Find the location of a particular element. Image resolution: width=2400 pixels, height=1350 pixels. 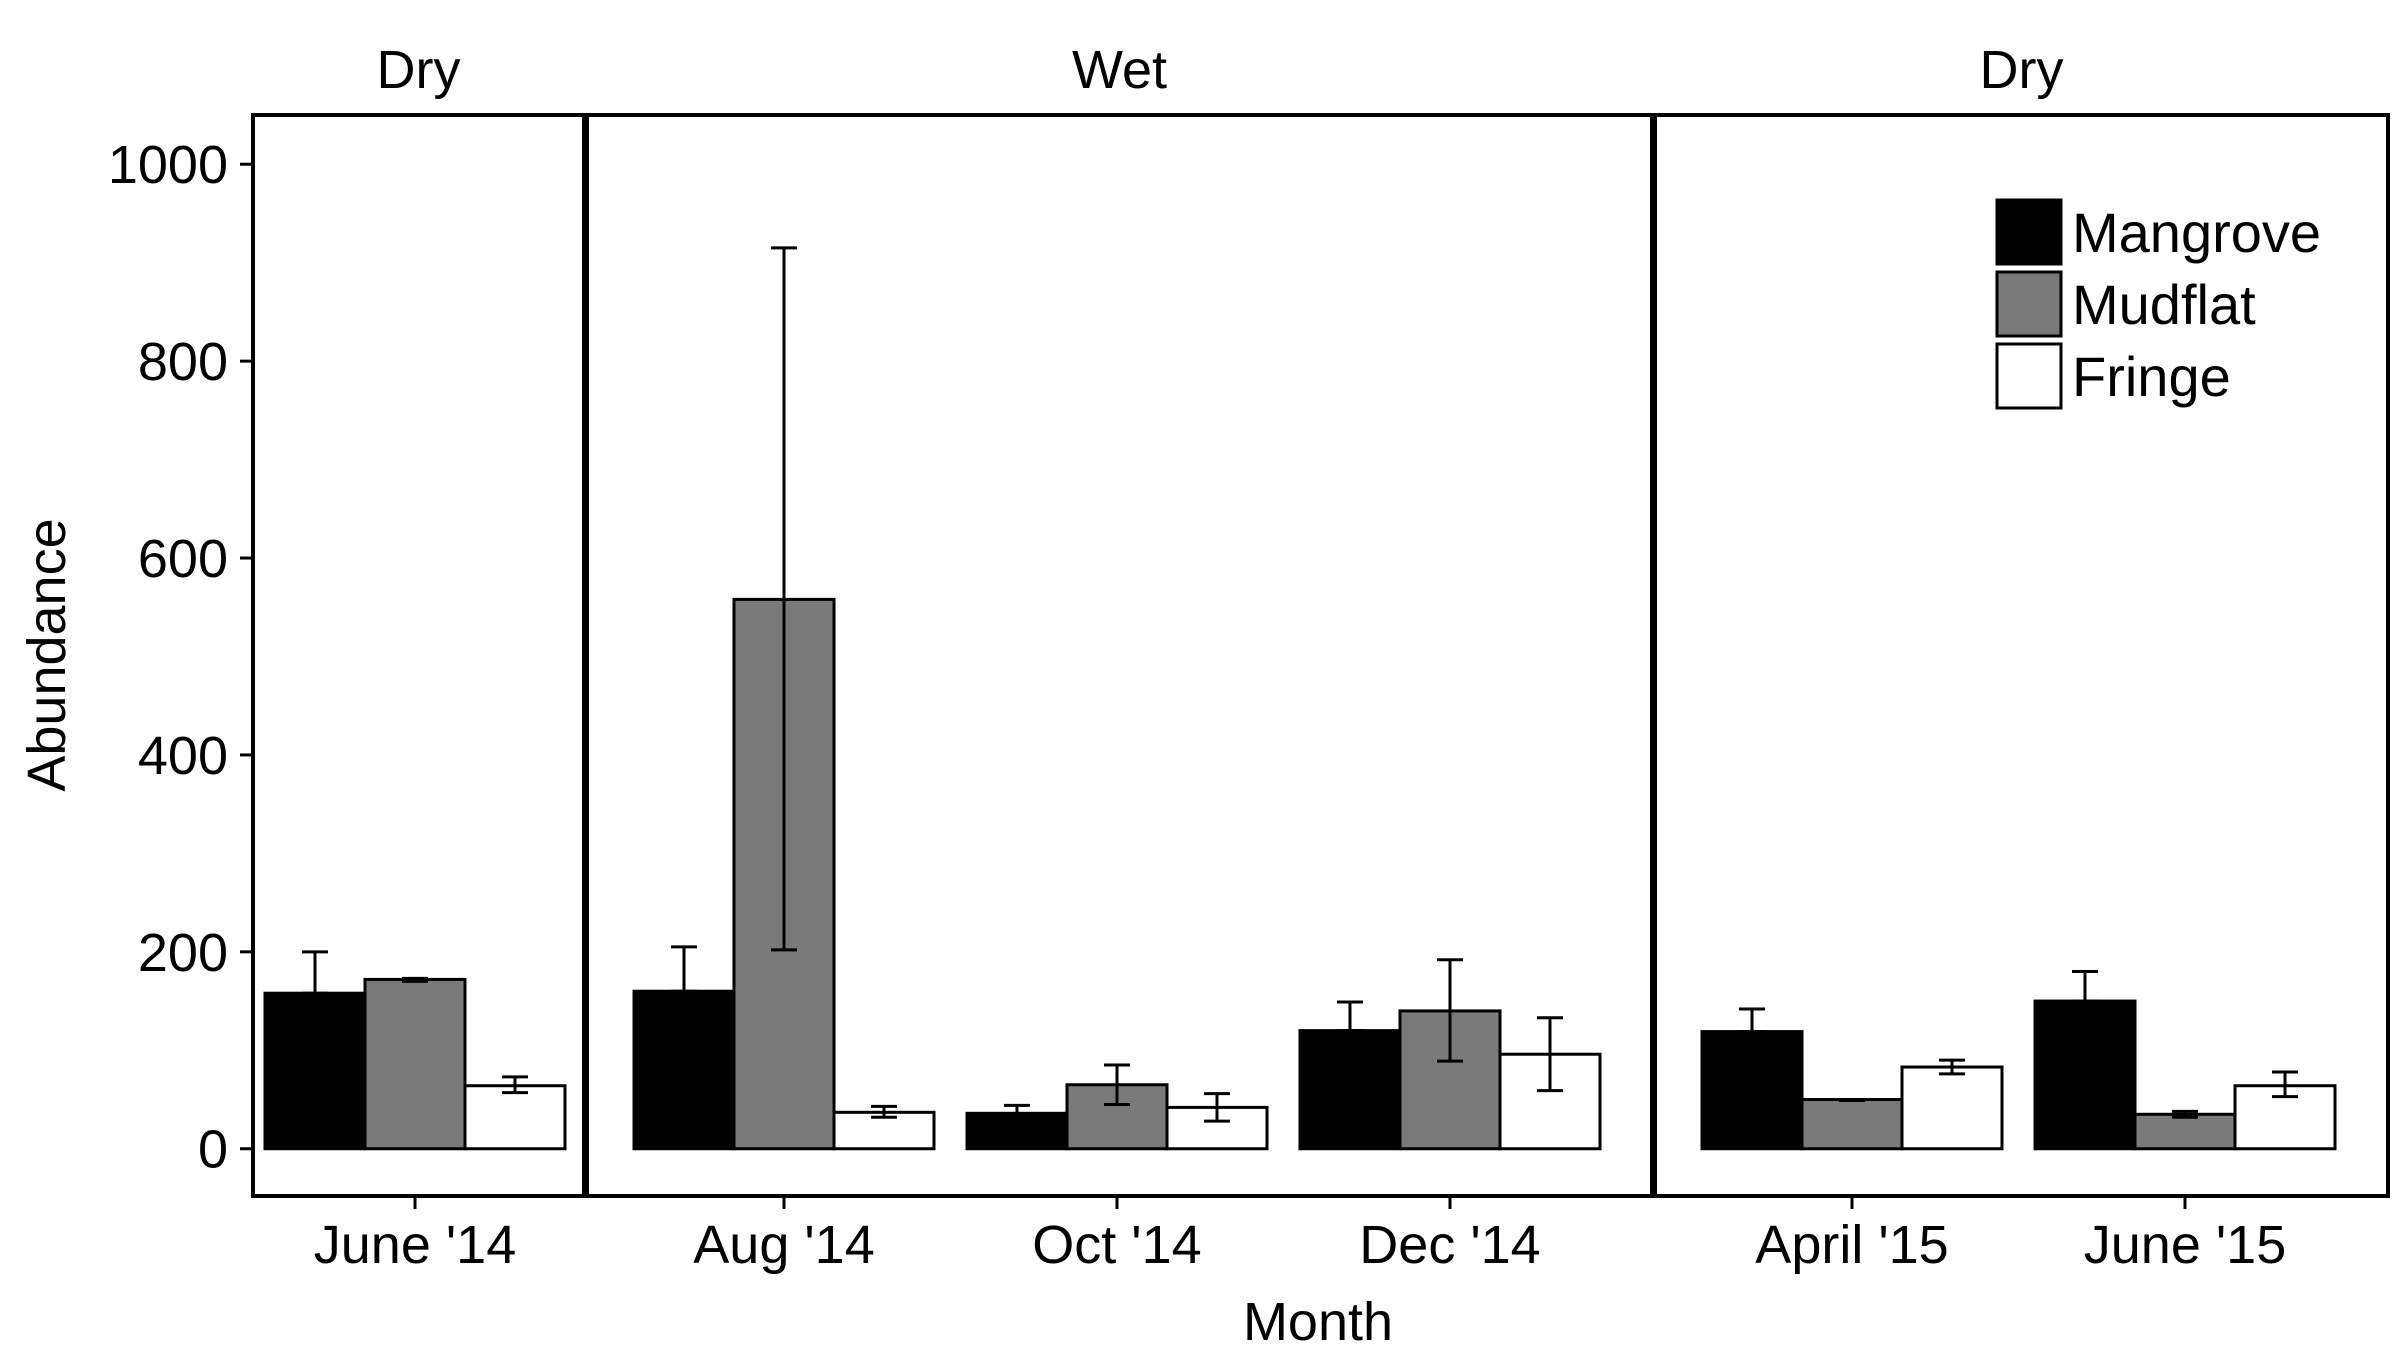

legend-label-mudflat: Mudflat is located at coordinates (2164, 304).